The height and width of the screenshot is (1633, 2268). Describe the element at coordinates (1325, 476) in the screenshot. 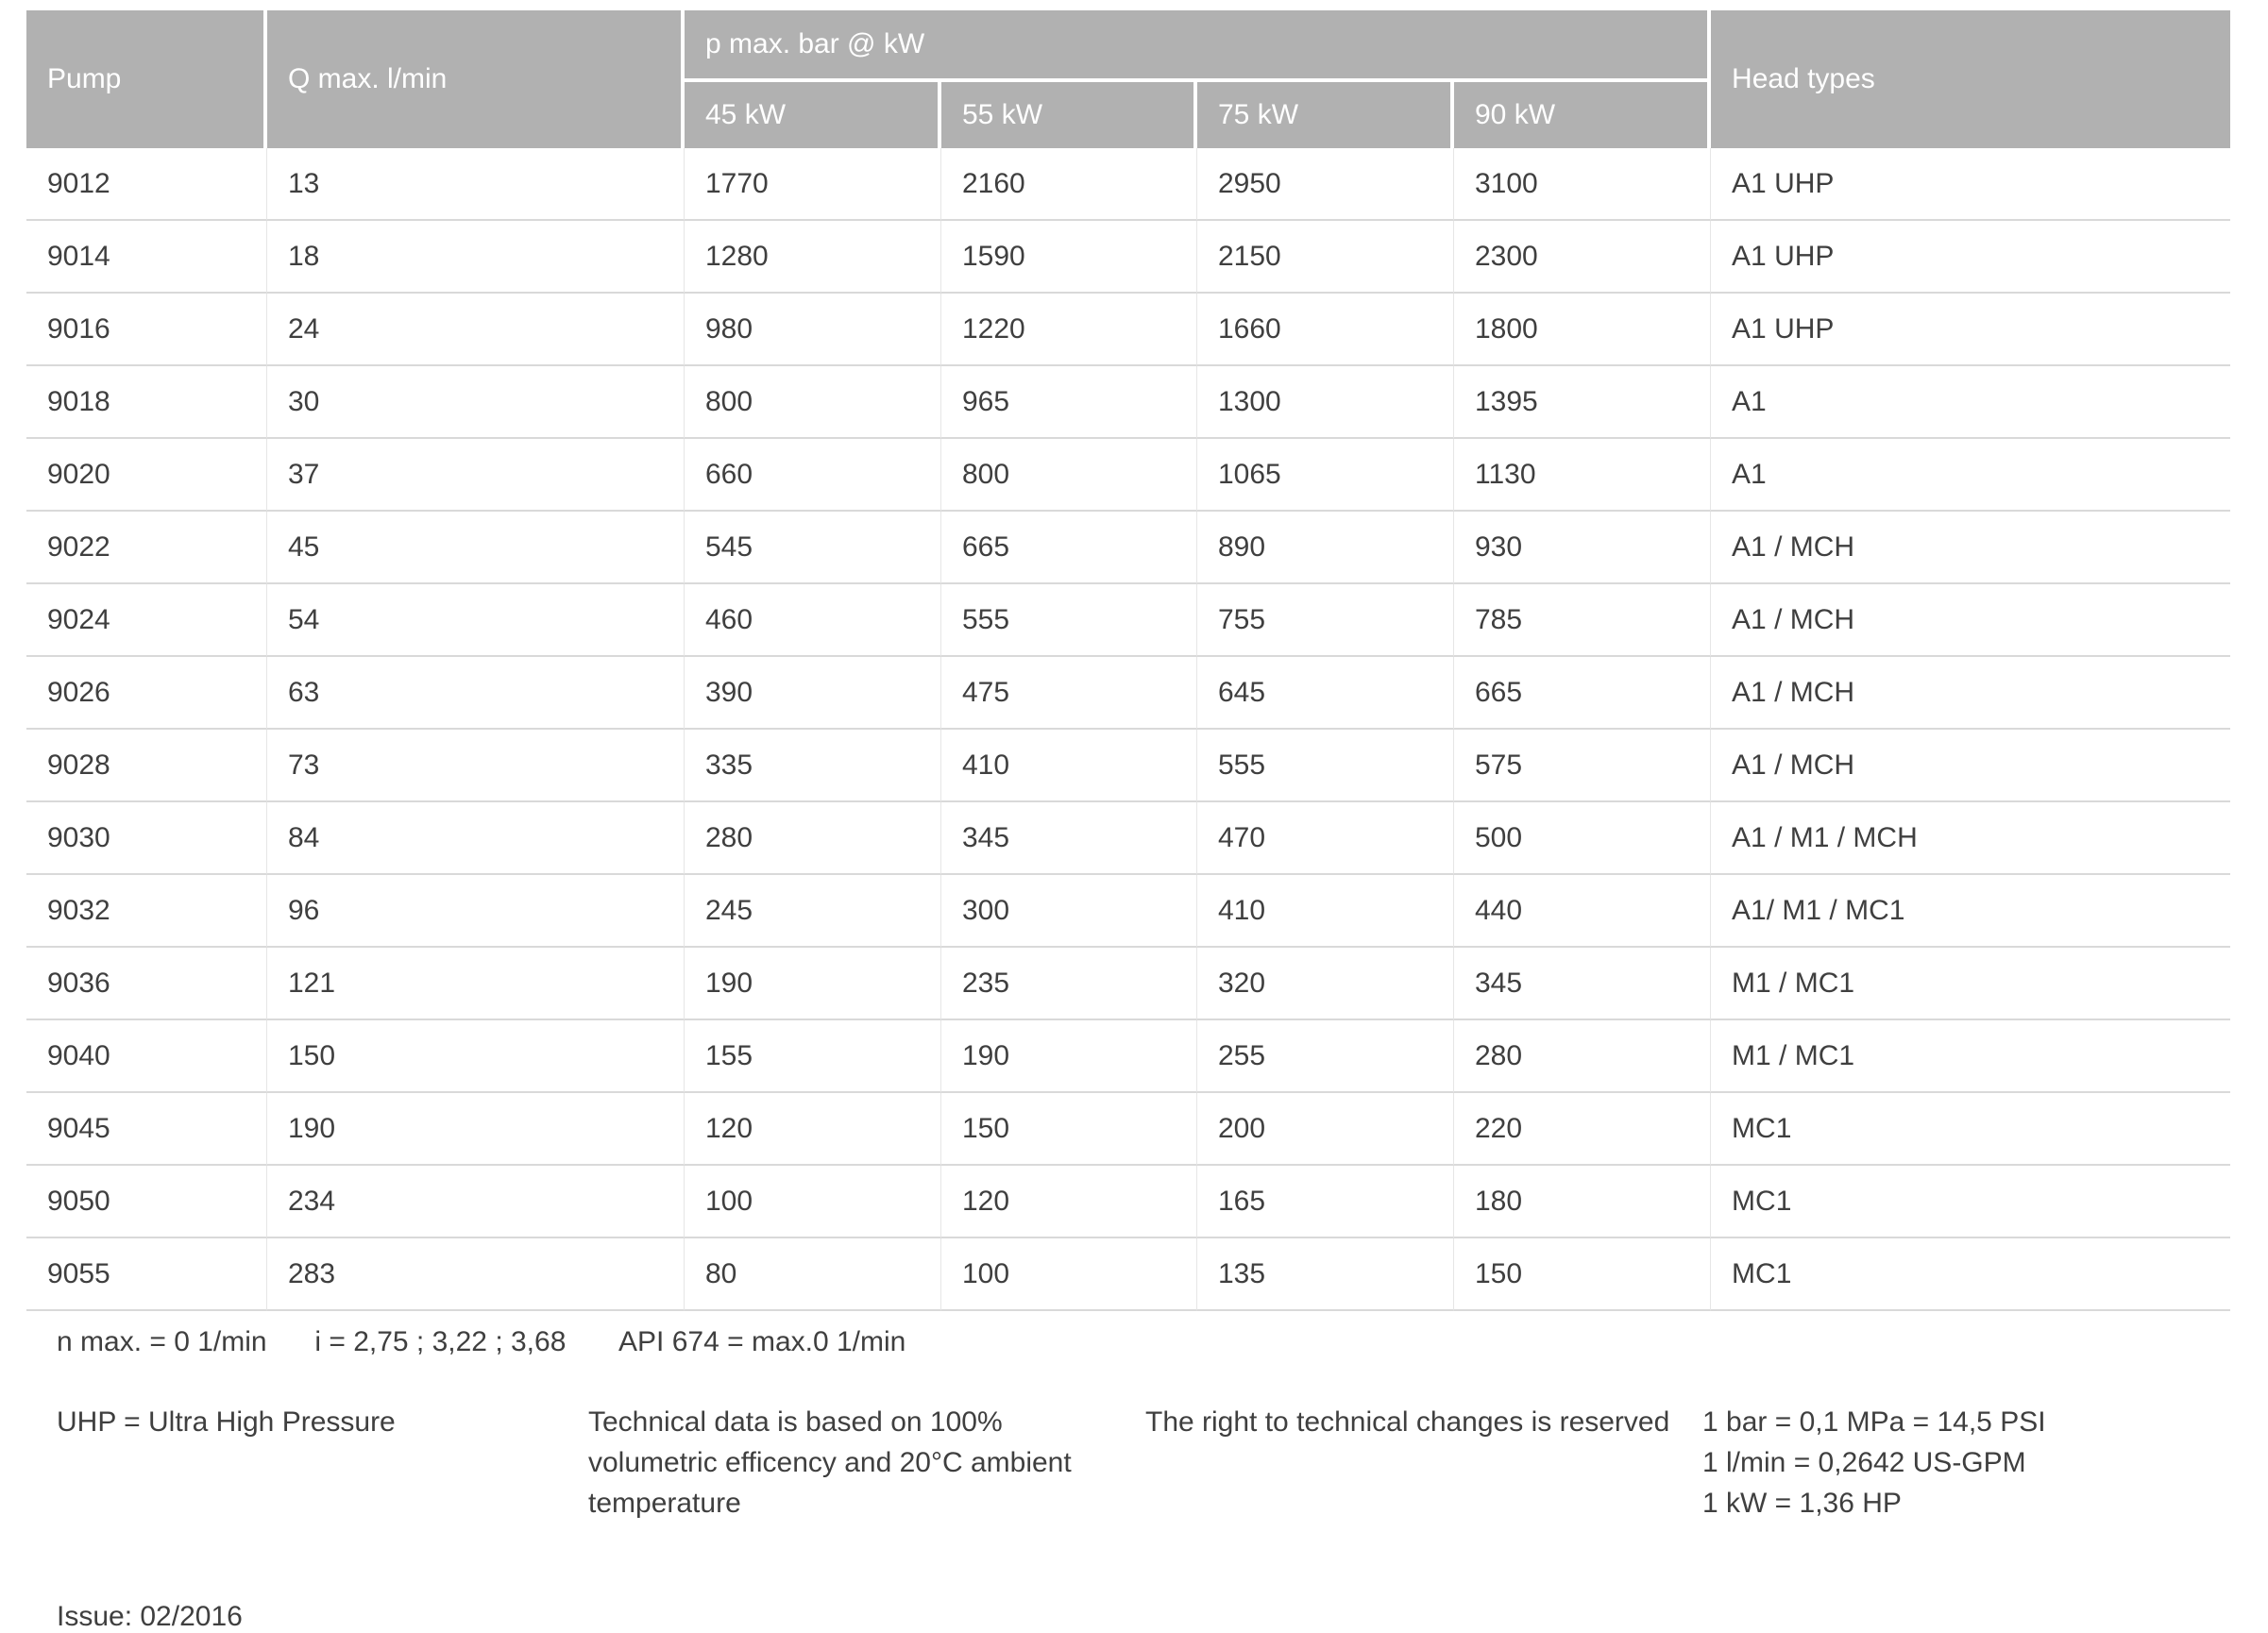

I see `cell-kw75: 1065` at that location.